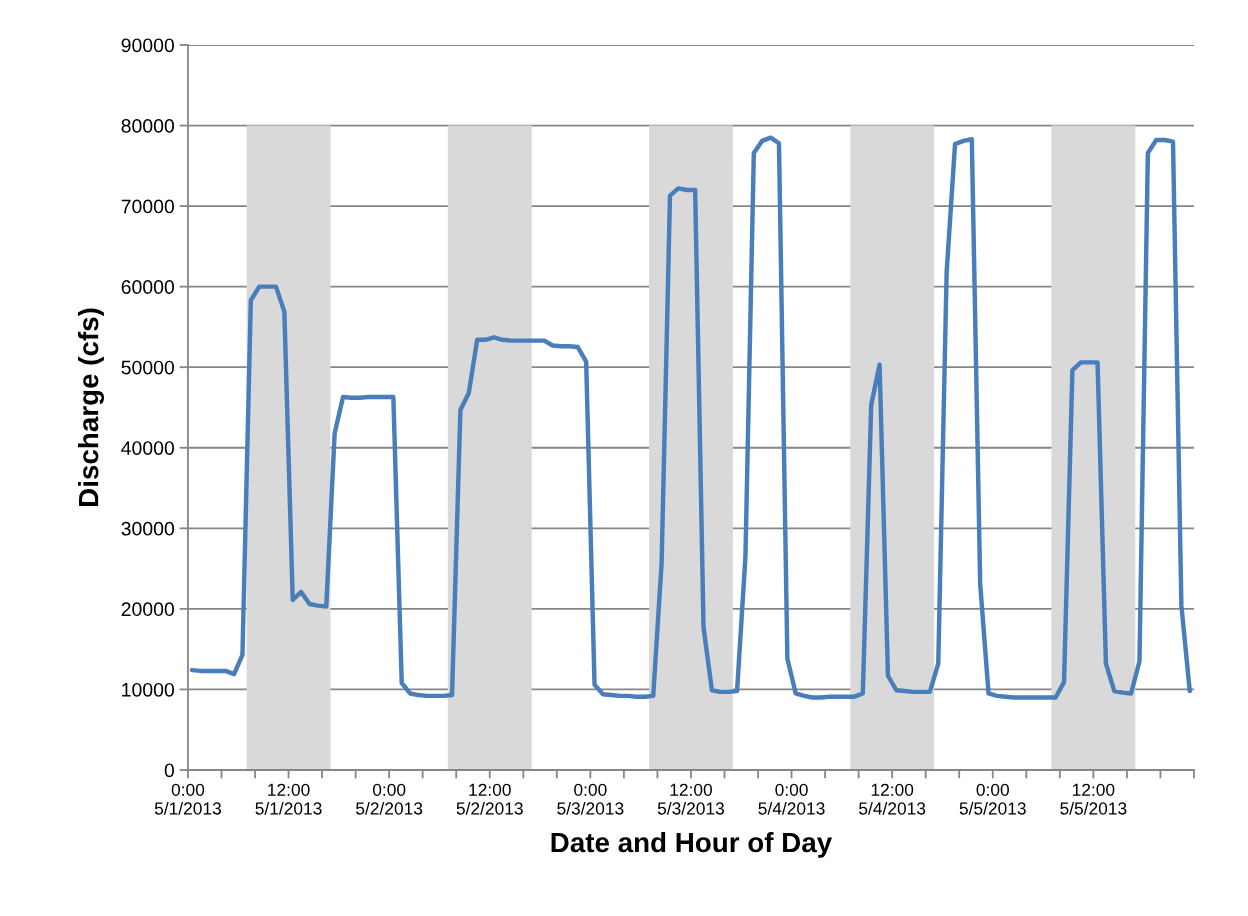 This screenshot has width=1248, height=916. What do you see at coordinates (1093, 799) in the screenshot?
I see `x-tick-label: 12:00 5/5/2013` at bounding box center [1093, 799].